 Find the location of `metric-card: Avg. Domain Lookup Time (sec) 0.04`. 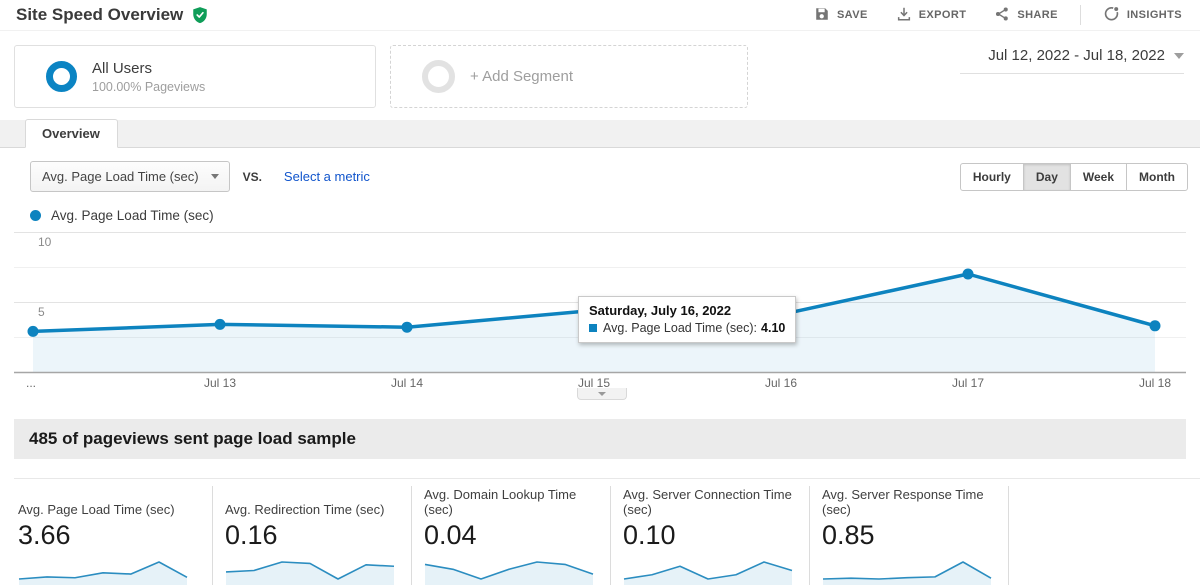

metric-card: Avg. Domain Lookup Time (sec) 0.04 is located at coordinates (511, 535).